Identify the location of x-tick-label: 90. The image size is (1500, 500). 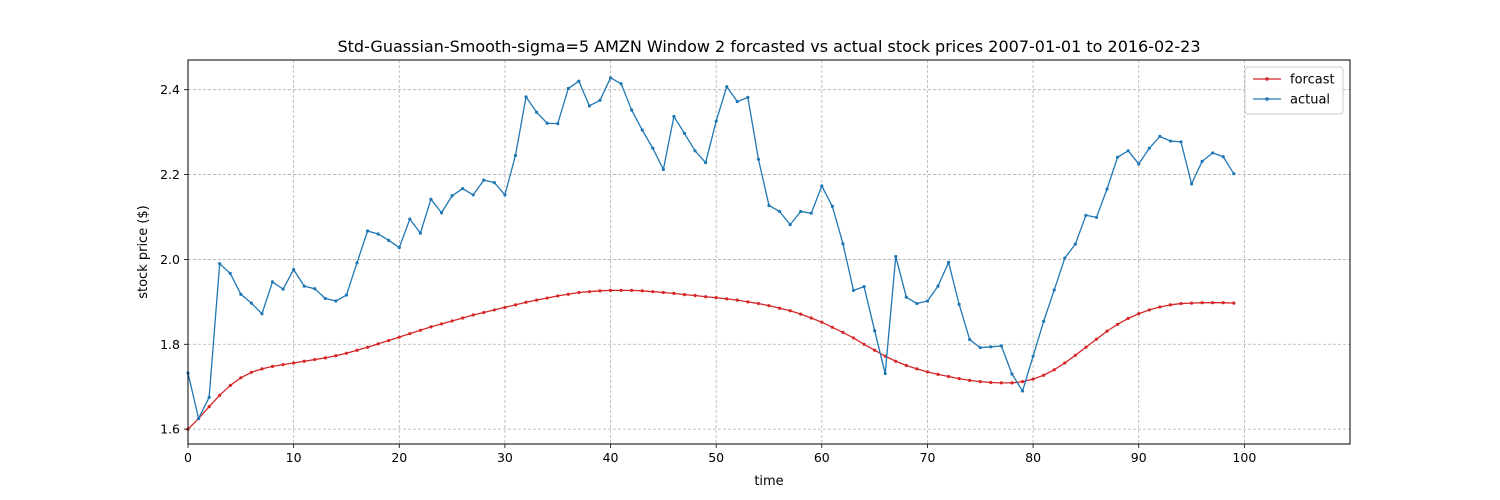
(1139, 457).